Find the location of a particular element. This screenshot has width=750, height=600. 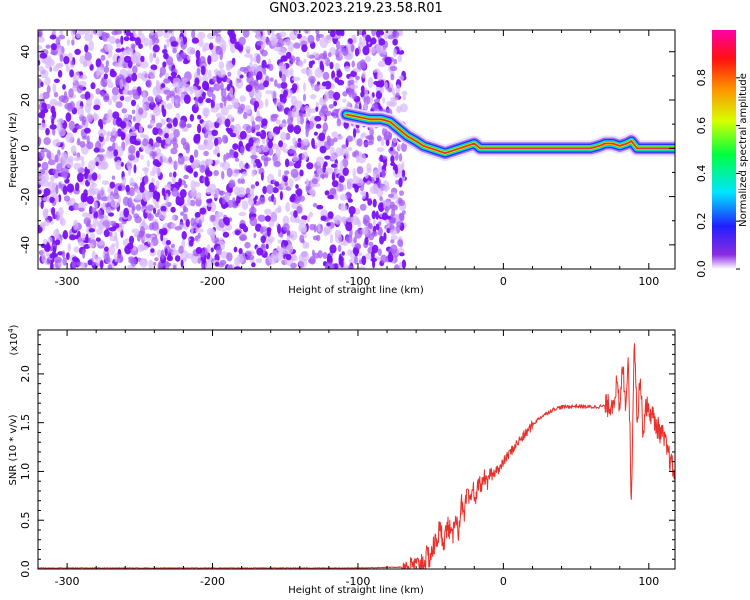

svg-text: (x104) is located at coordinates (13, 339).